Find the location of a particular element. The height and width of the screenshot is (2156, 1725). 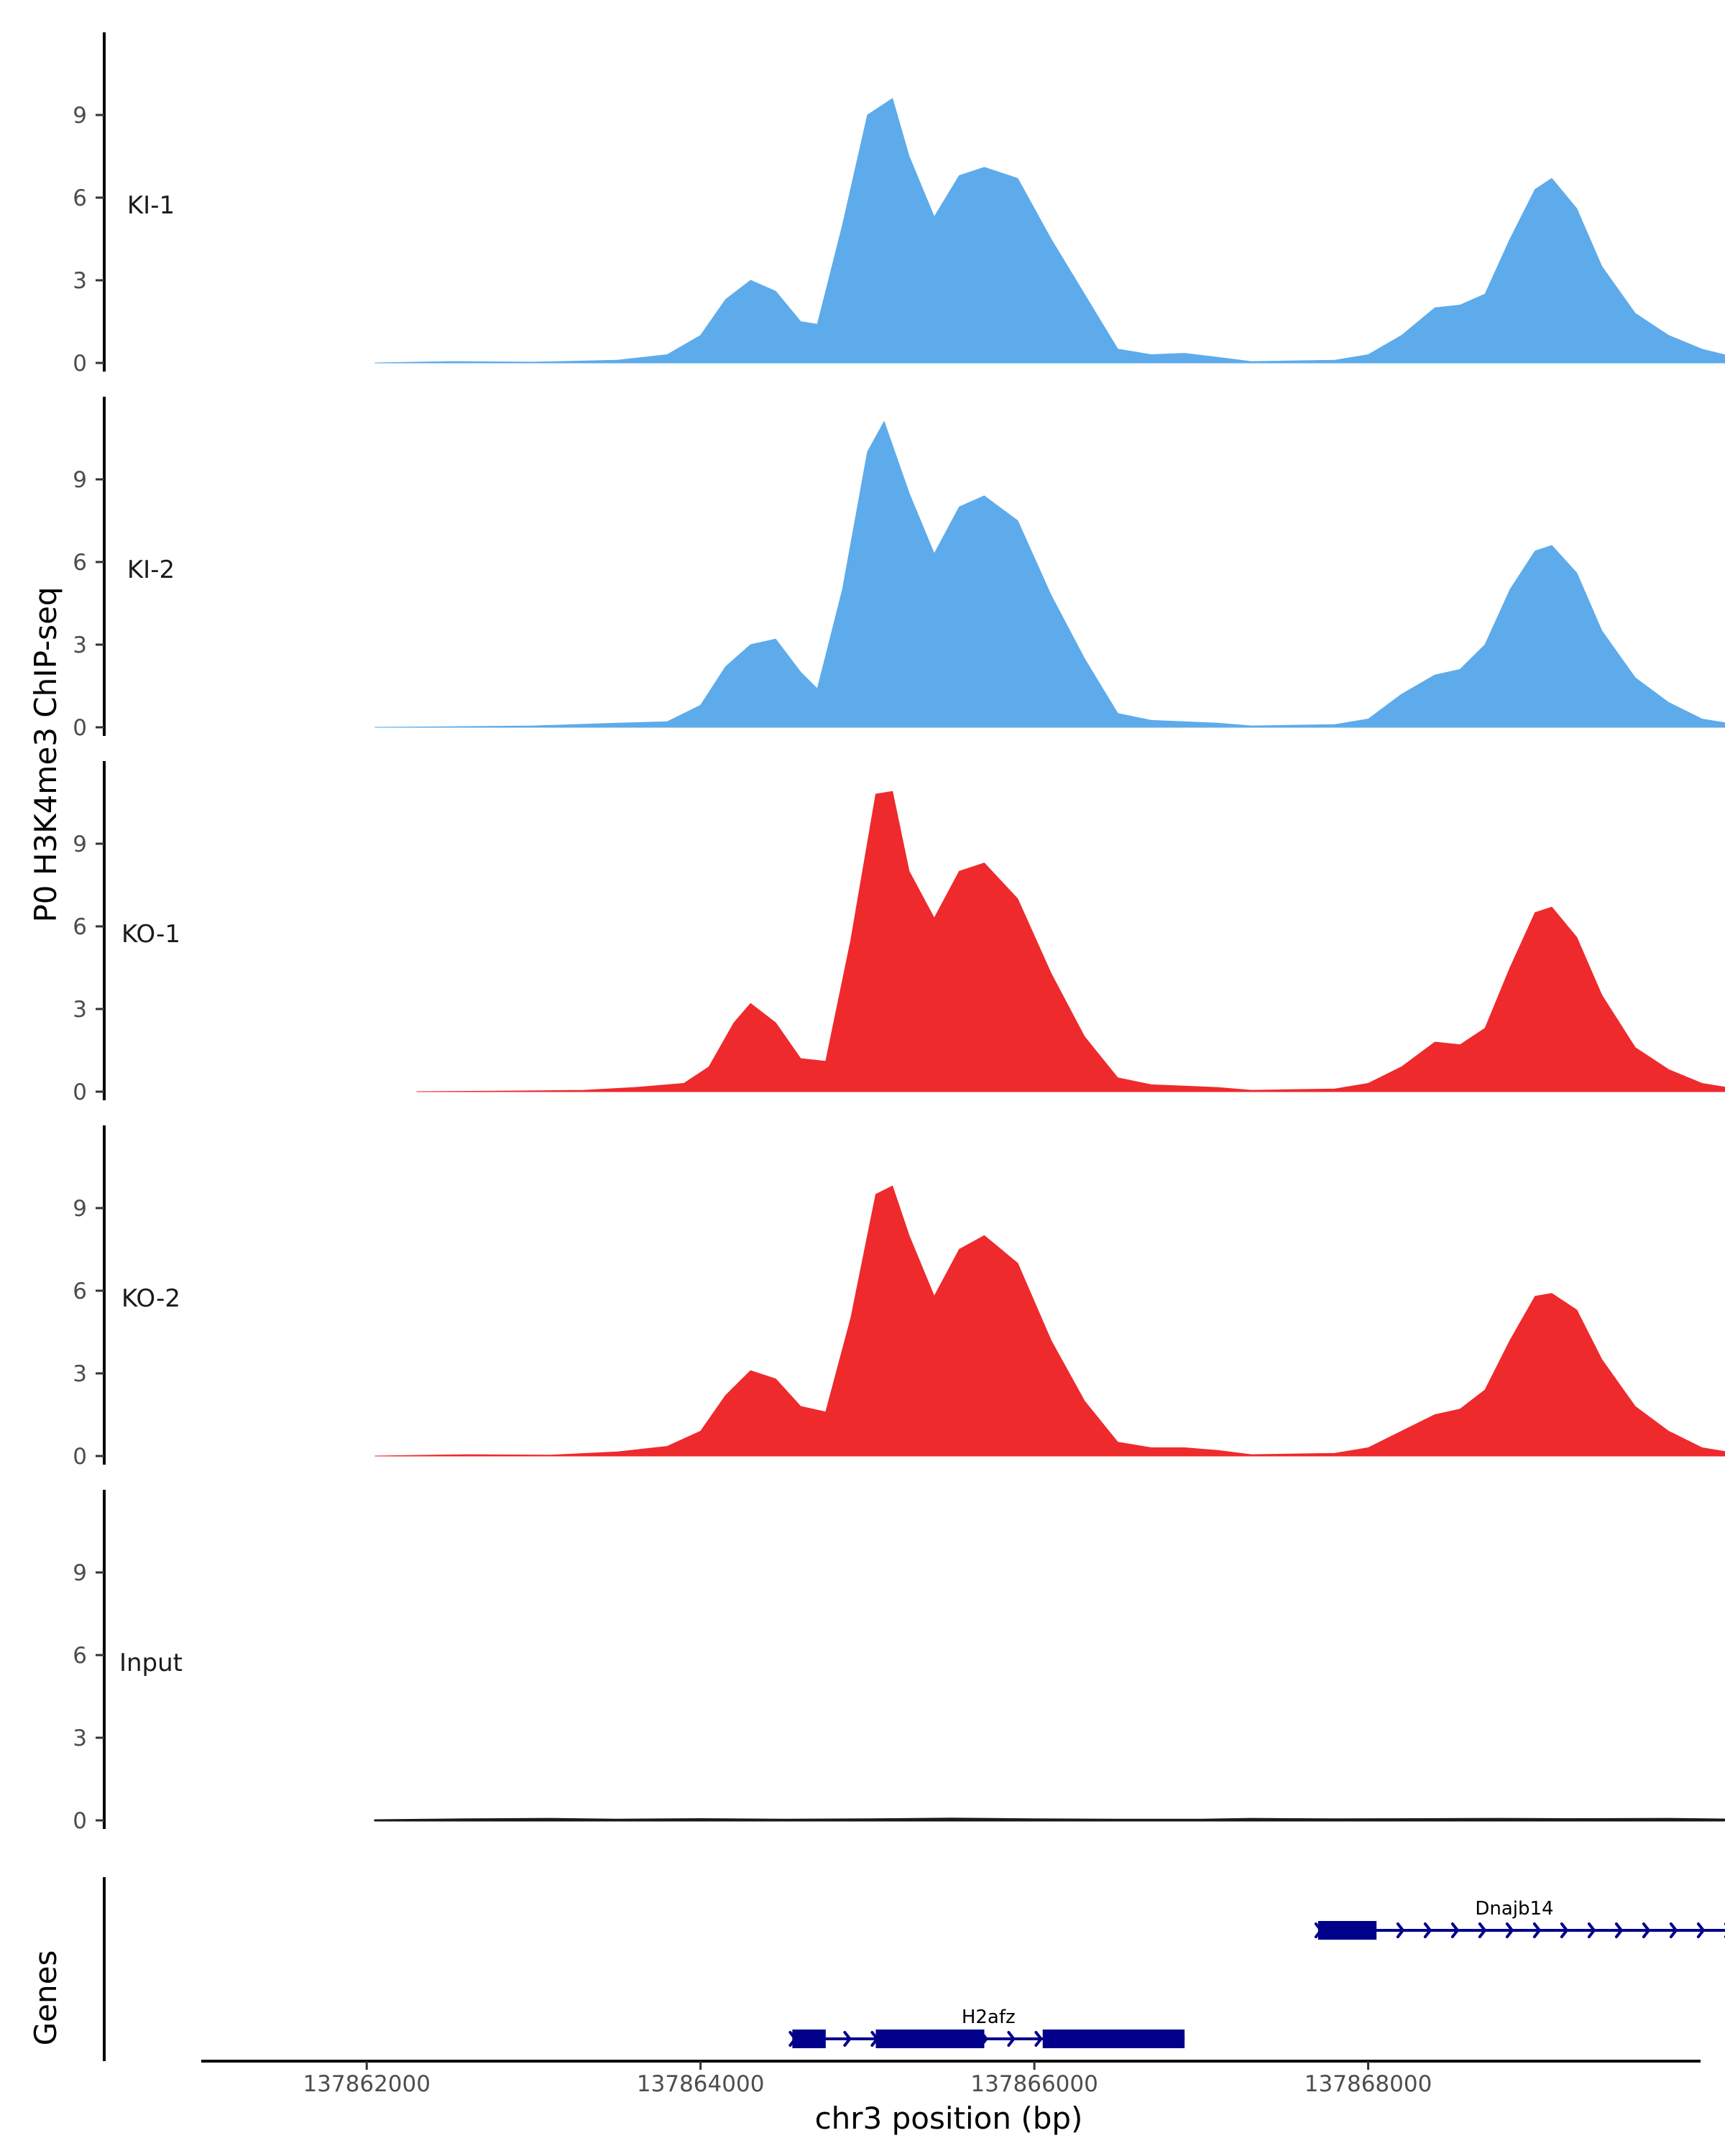

x-tick-label: 137868000 is located at coordinates (1368, 2084).